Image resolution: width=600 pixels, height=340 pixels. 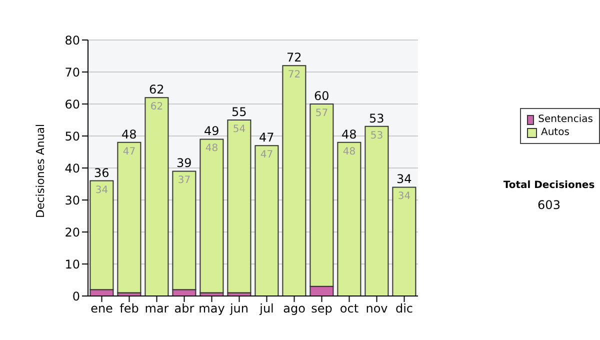 What do you see at coordinates (72, 72) in the screenshot?
I see `y-tick-label: 70` at bounding box center [72, 72].